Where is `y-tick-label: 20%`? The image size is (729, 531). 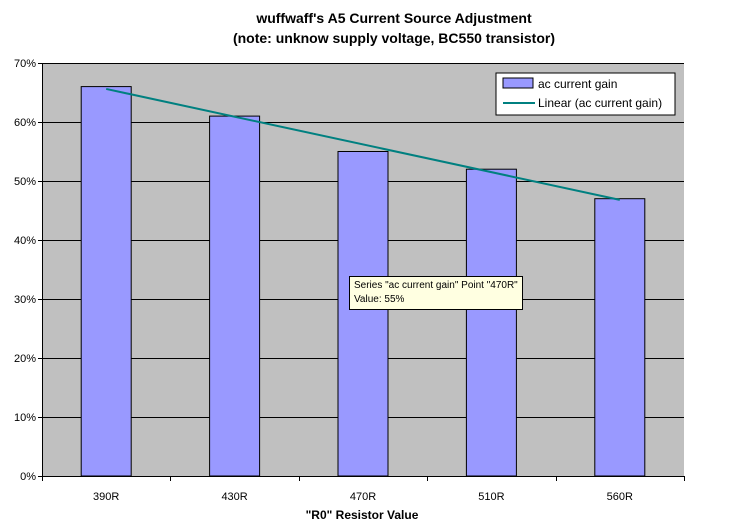
y-tick-label: 20% is located at coordinates (25, 359).